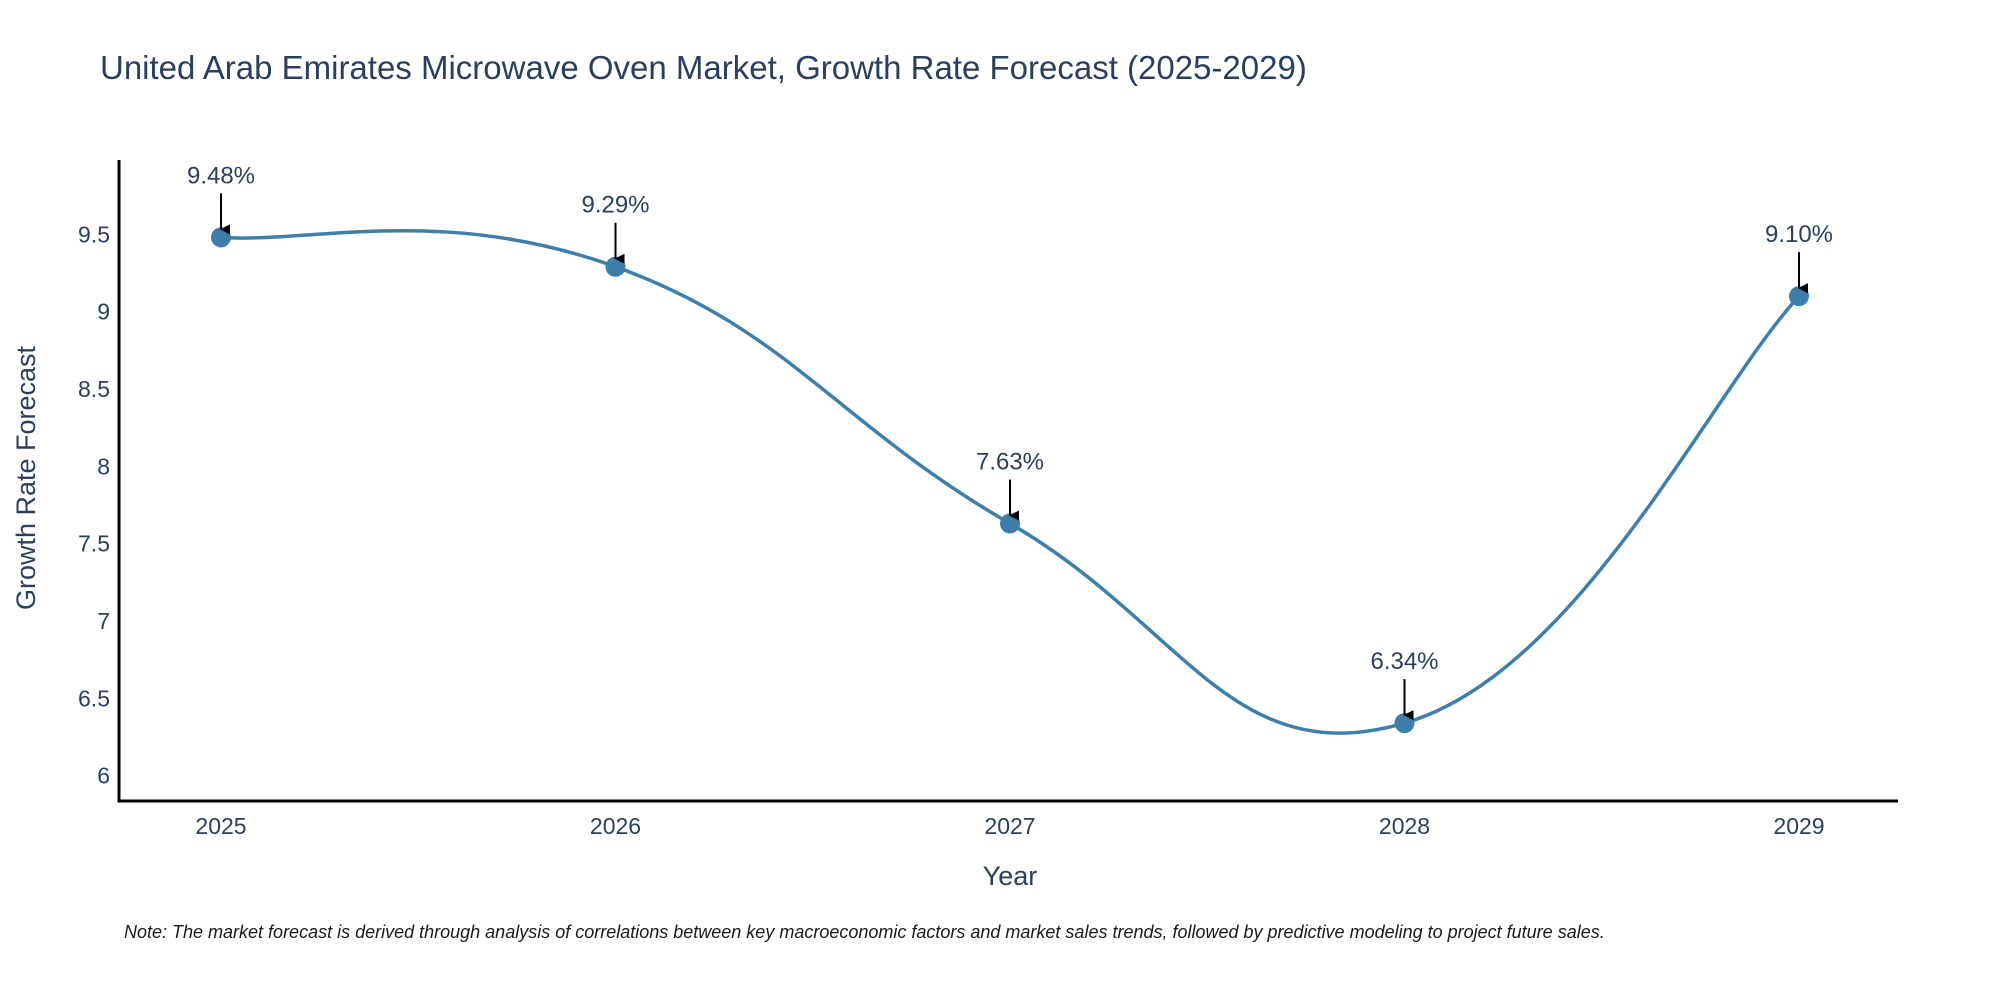  What do you see at coordinates (615, 205) in the screenshot?
I see `data-label: 9.29%` at bounding box center [615, 205].